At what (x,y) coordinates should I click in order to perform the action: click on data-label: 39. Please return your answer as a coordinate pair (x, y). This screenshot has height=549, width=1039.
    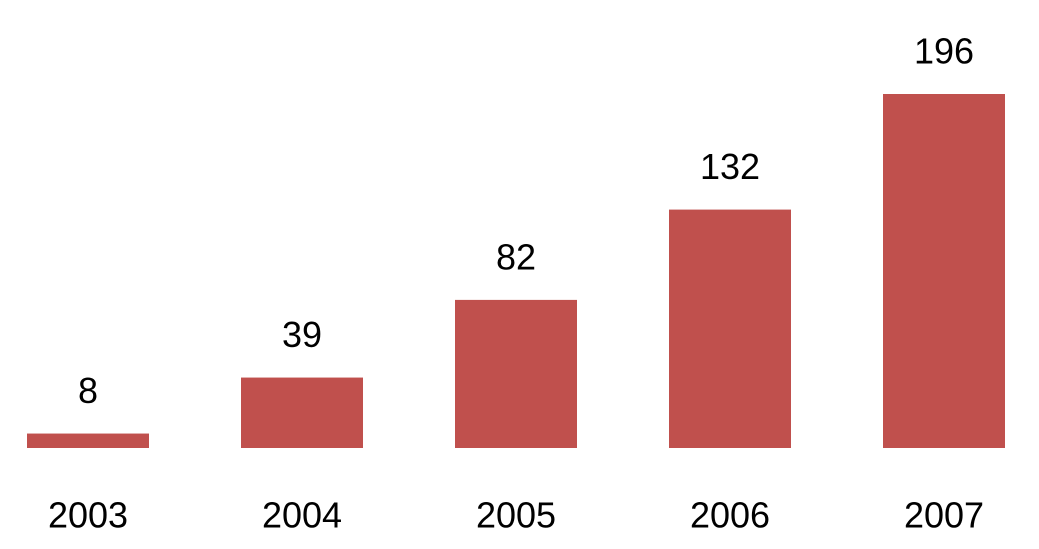
    Looking at the image, I should click on (302, 334).